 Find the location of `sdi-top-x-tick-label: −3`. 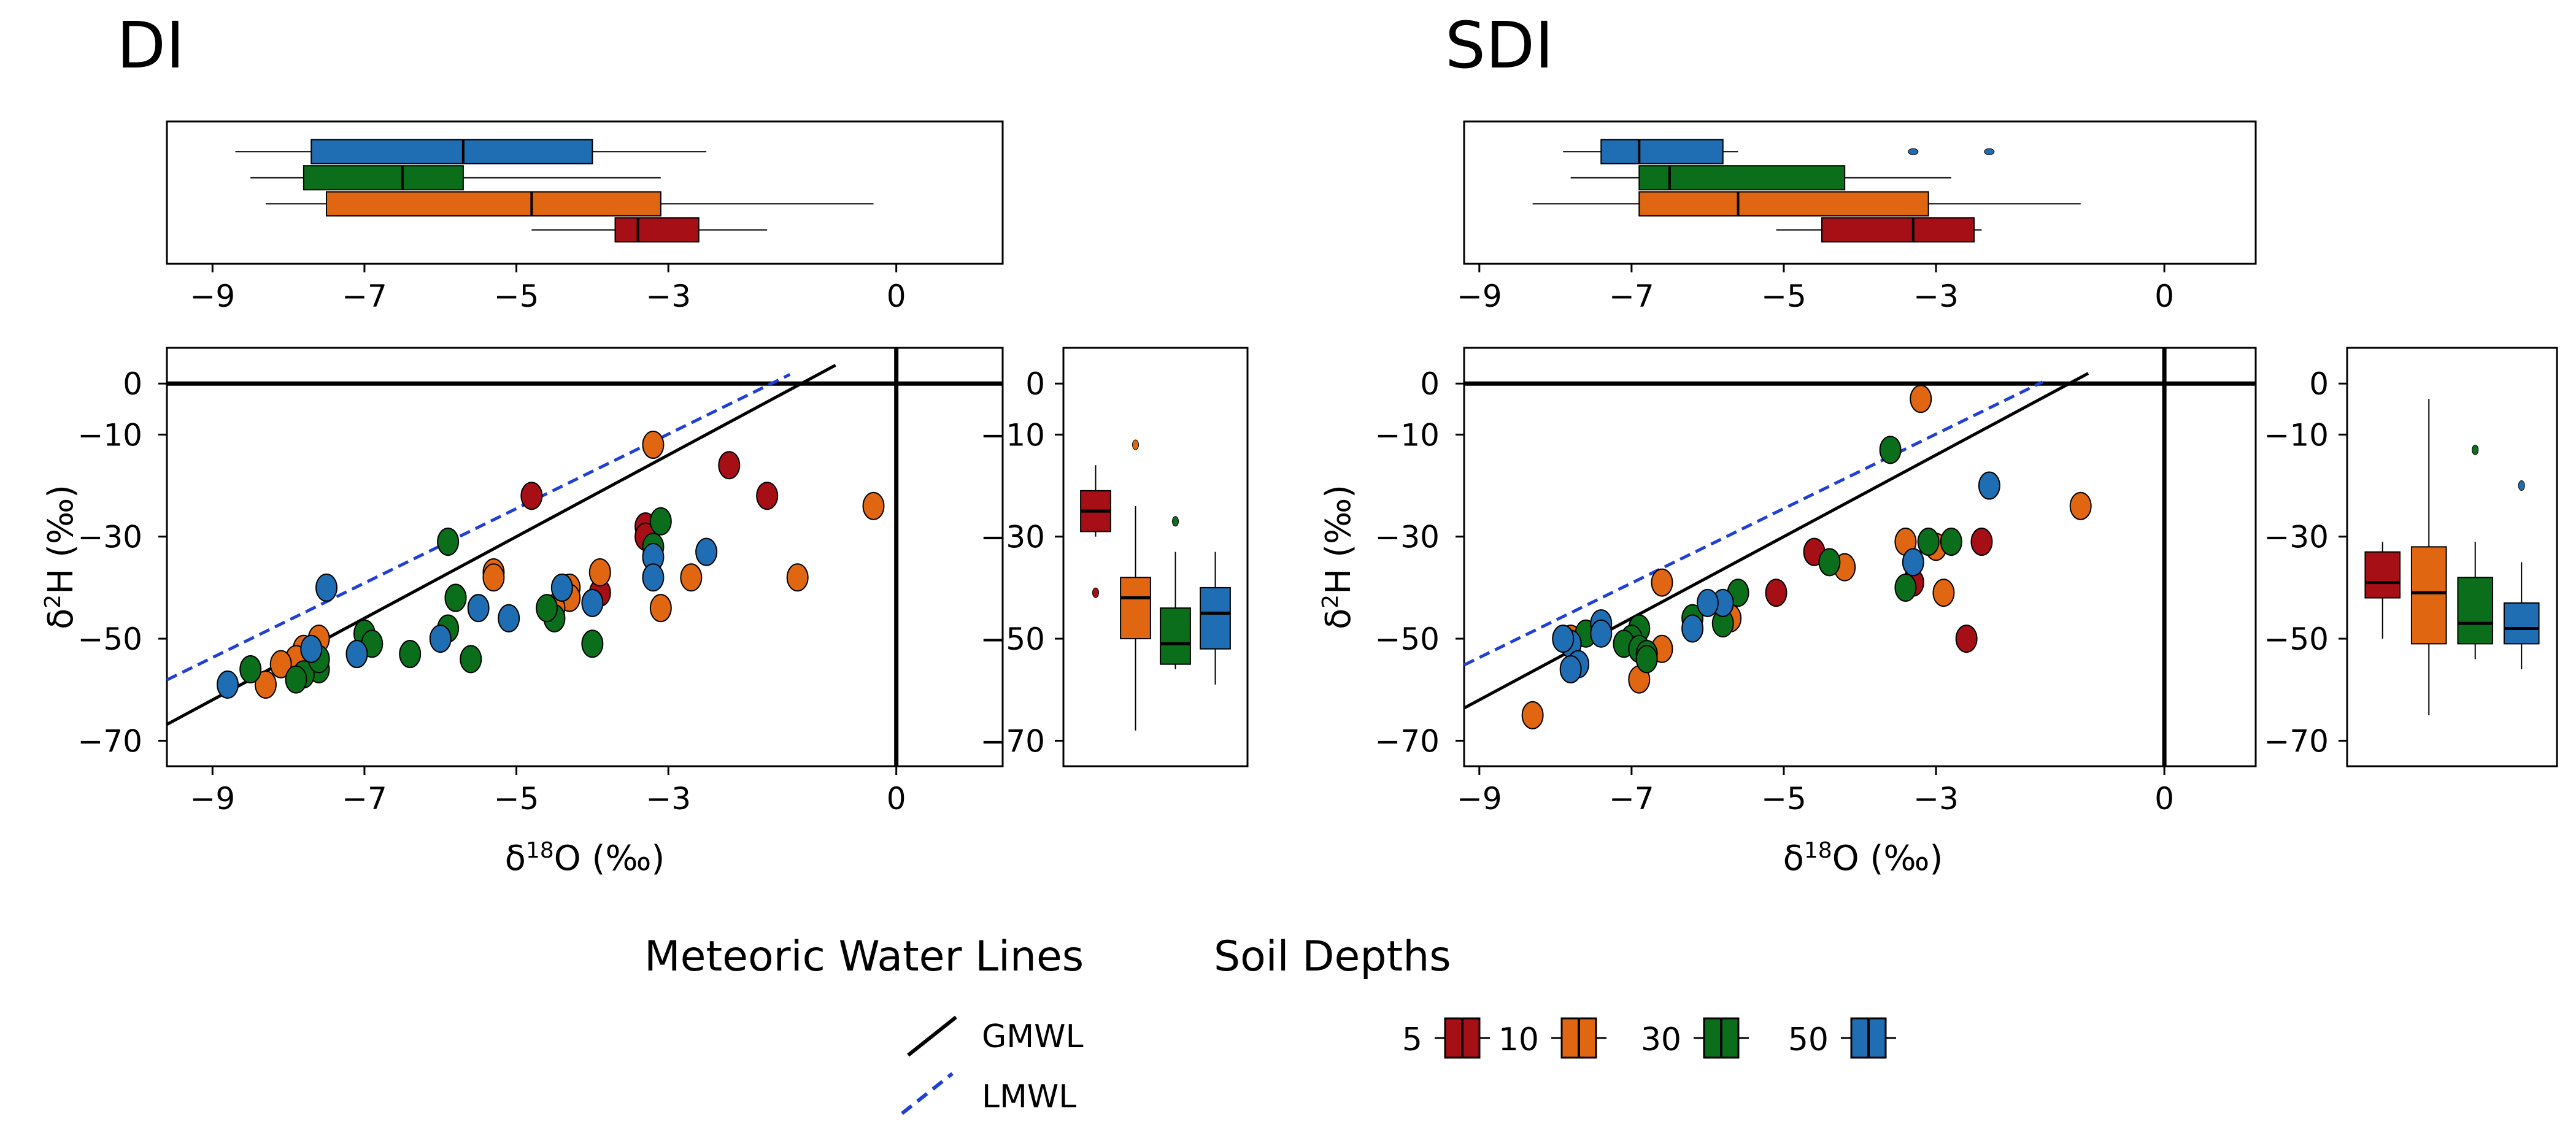

sdi-top-x-tick-label: −3 is located at coordinates (1936, 296).